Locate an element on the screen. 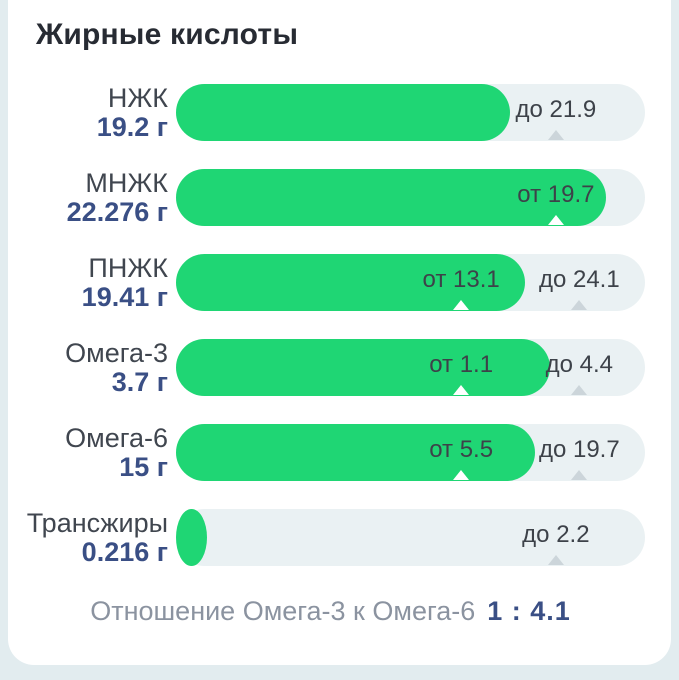  nutrient-labels: НЖК 19.2 г is located at coordinates (92, 112).